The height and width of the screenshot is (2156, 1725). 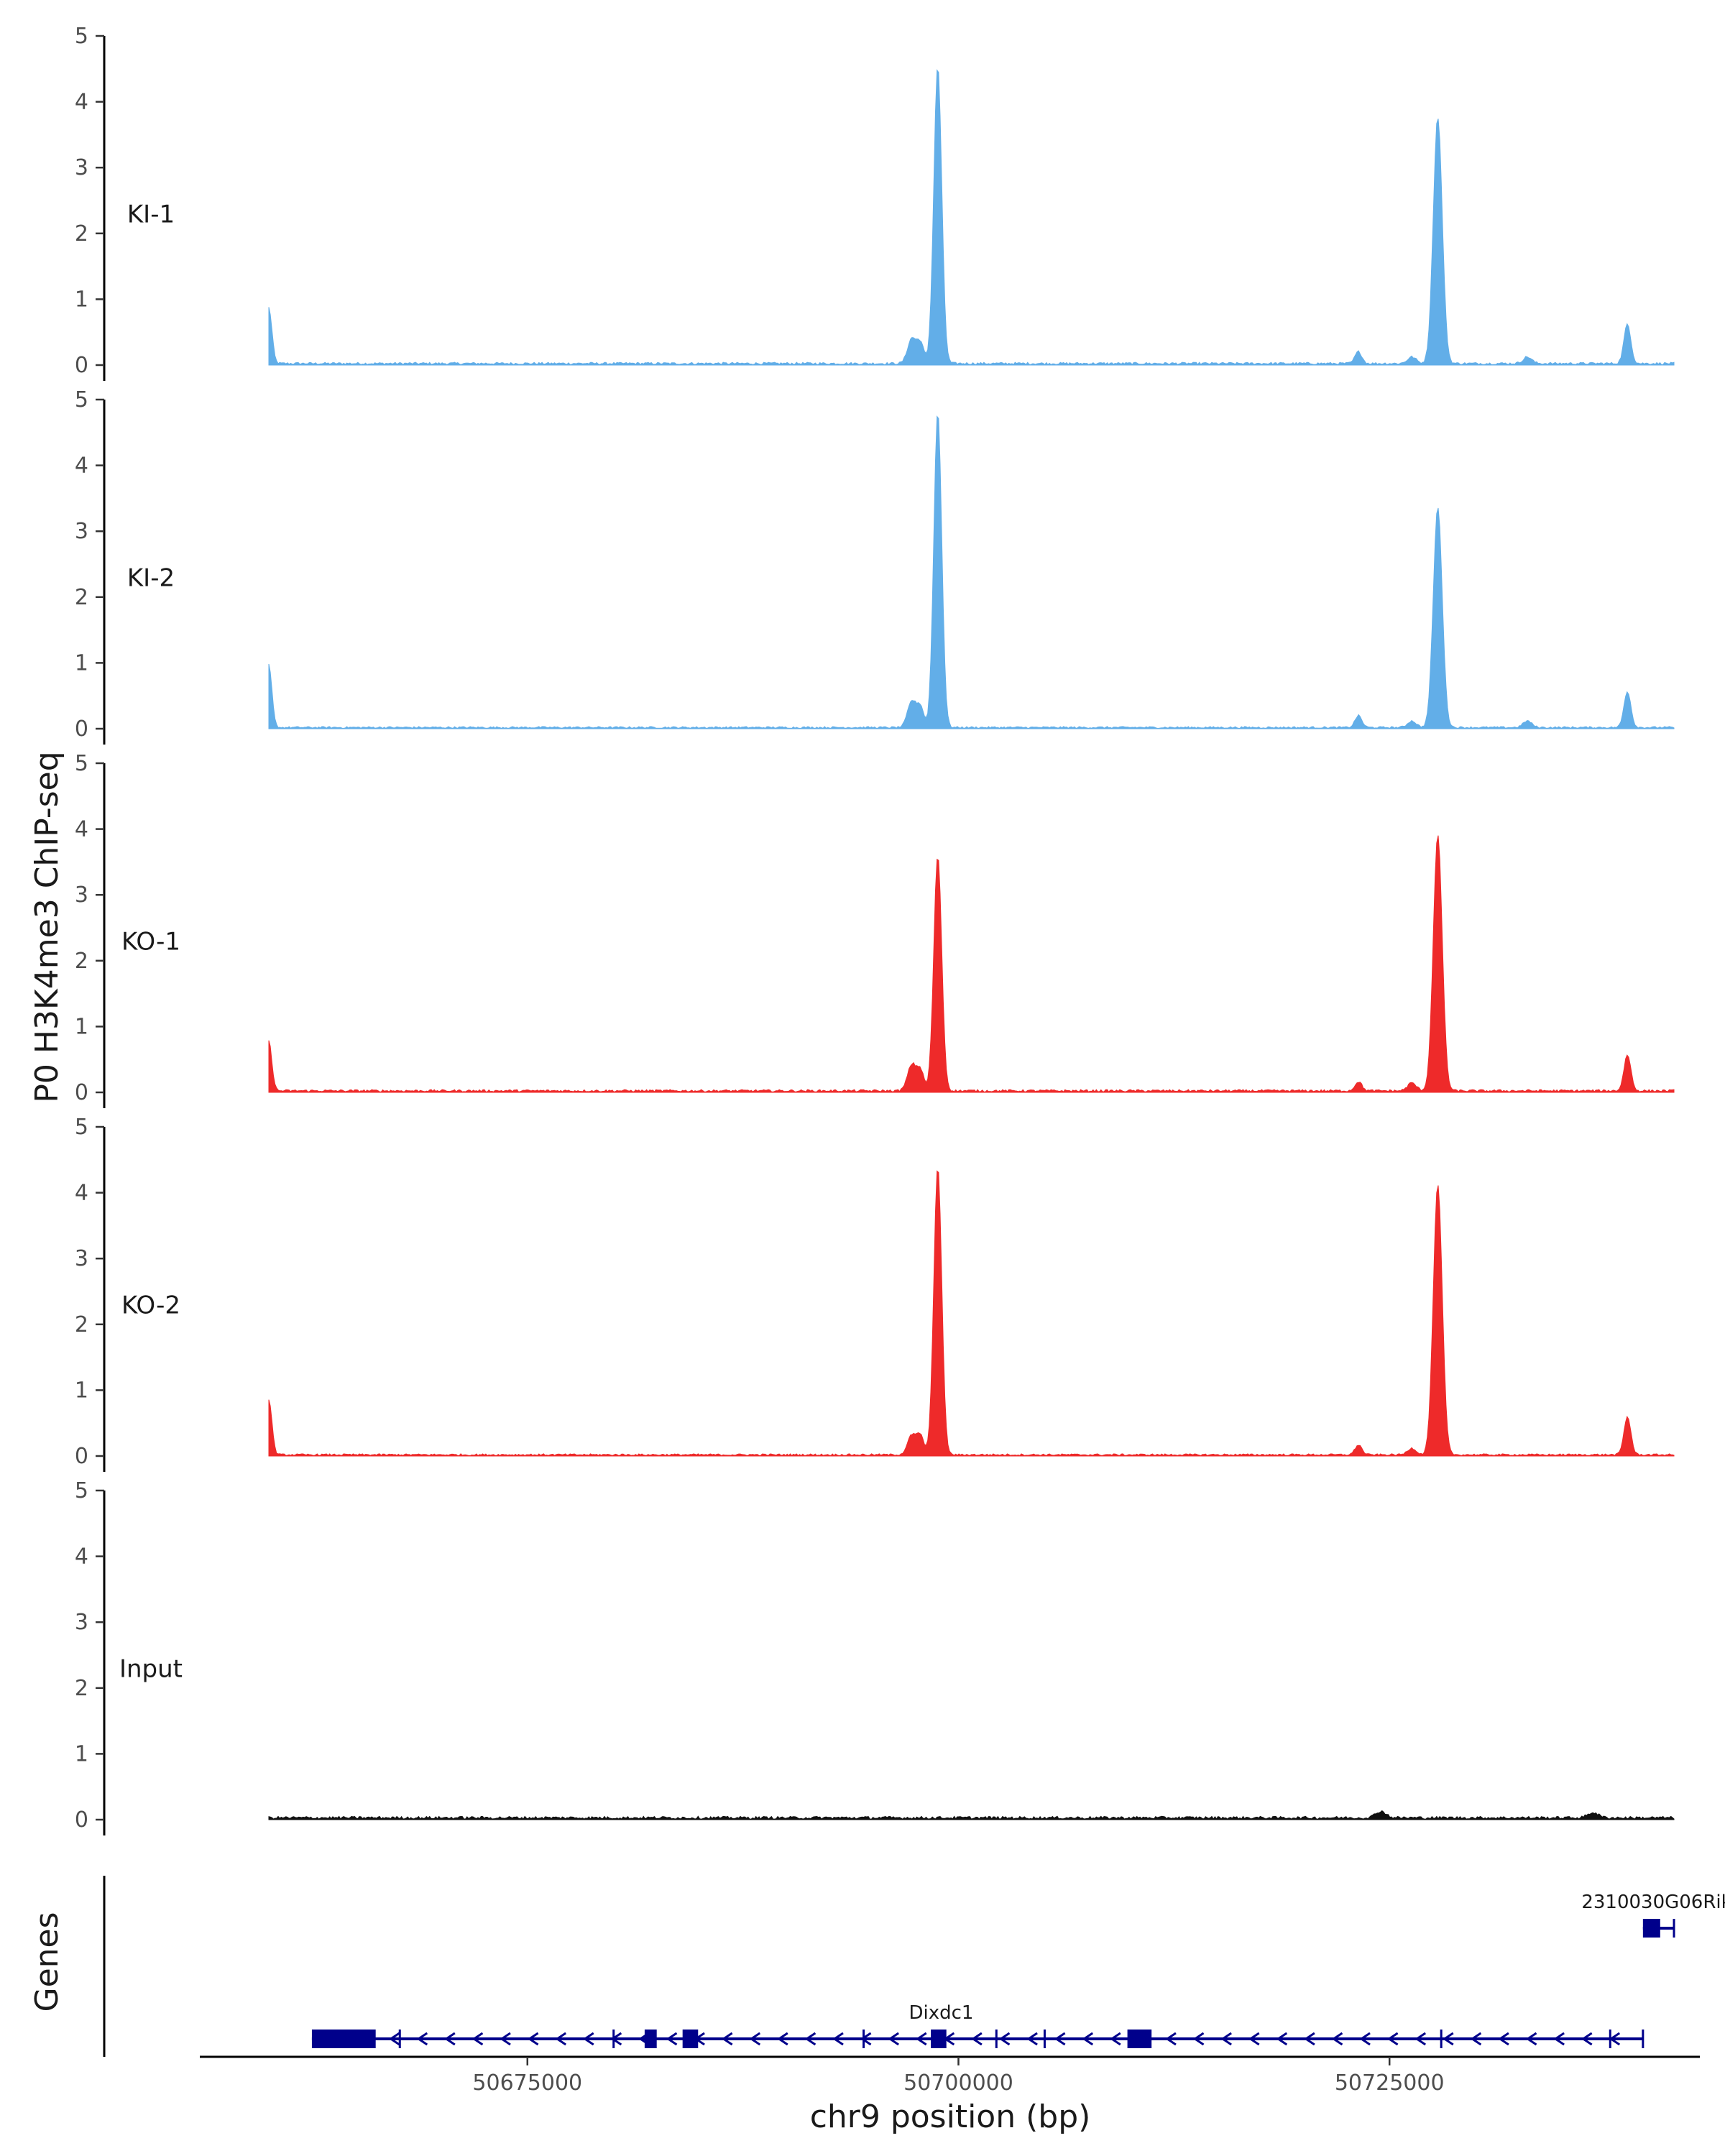 I want to click on gene-dixdc1: Dixdc1, so click(x=977, y=2025).